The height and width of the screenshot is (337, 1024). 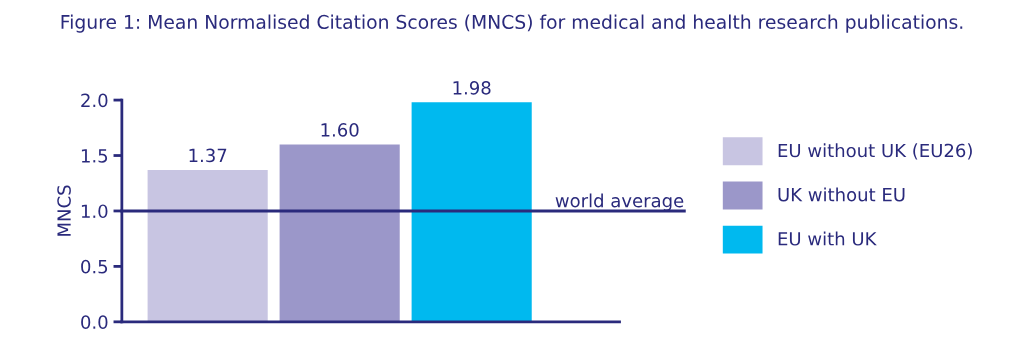 I want to click on legend-label: UK without EU, so click(x=841, y=194).